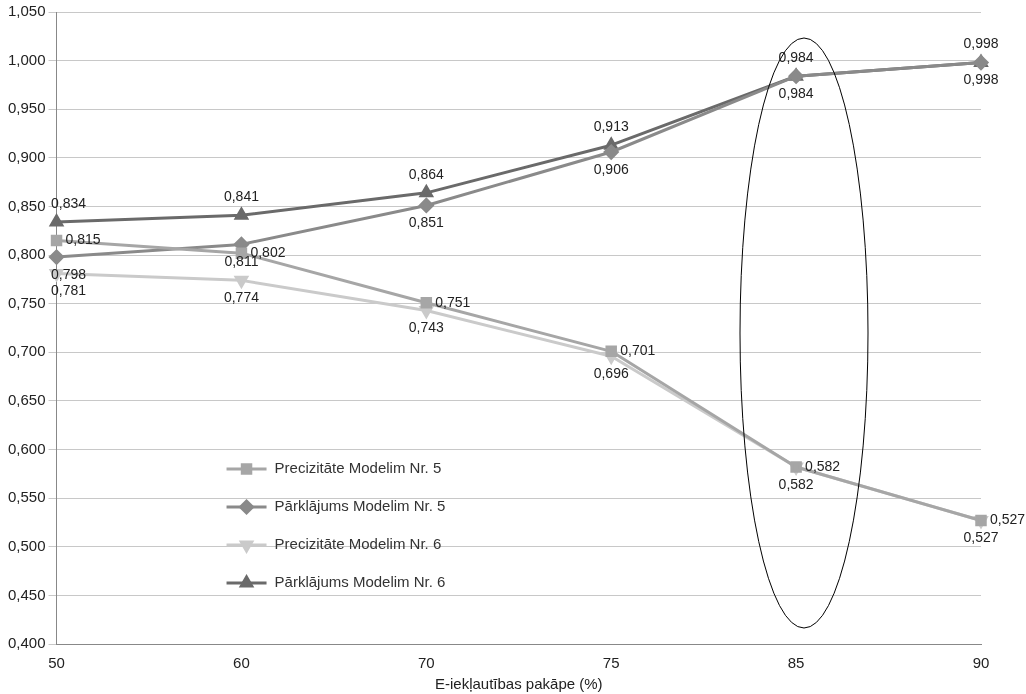 Image resolution: width=1026 pixels, height=694 pixels. What do you see at coordinates (241, 196) in the screenshot?
I see `data-label: 0,841` at bounding box center [241, 196].